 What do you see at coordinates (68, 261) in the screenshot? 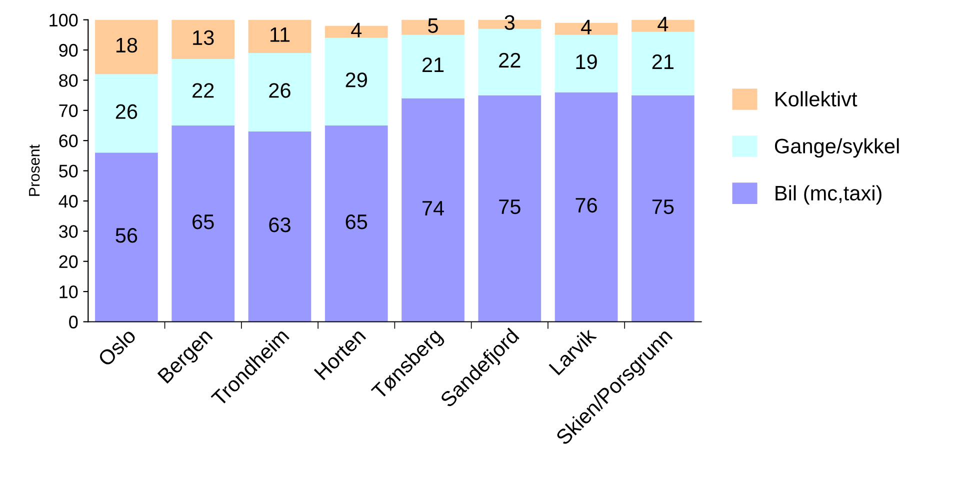
I see `y-tick-label: 20` at bounding box center [68, 261].